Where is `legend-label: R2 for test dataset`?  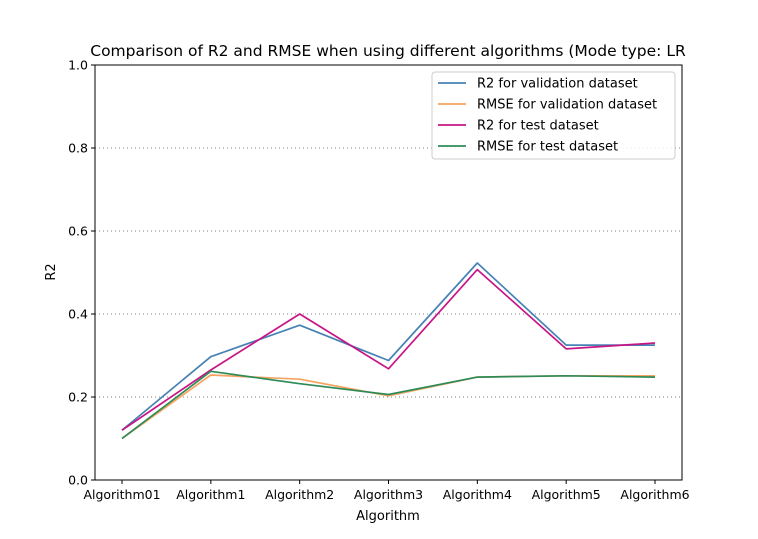 legend-label: R2 for test dataset is located at coordinates (538, 126).